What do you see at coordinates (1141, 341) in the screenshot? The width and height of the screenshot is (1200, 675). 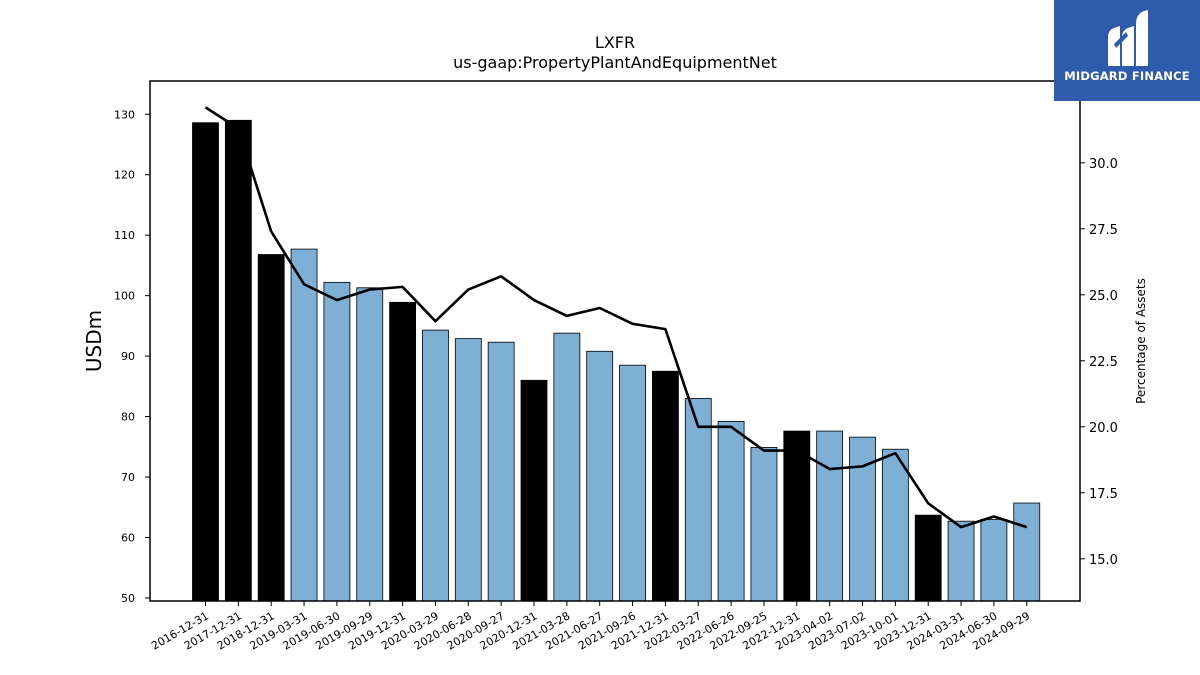 I see `y-axis-label-right: Percentage of Assets` at bounding box center [1141, 341].